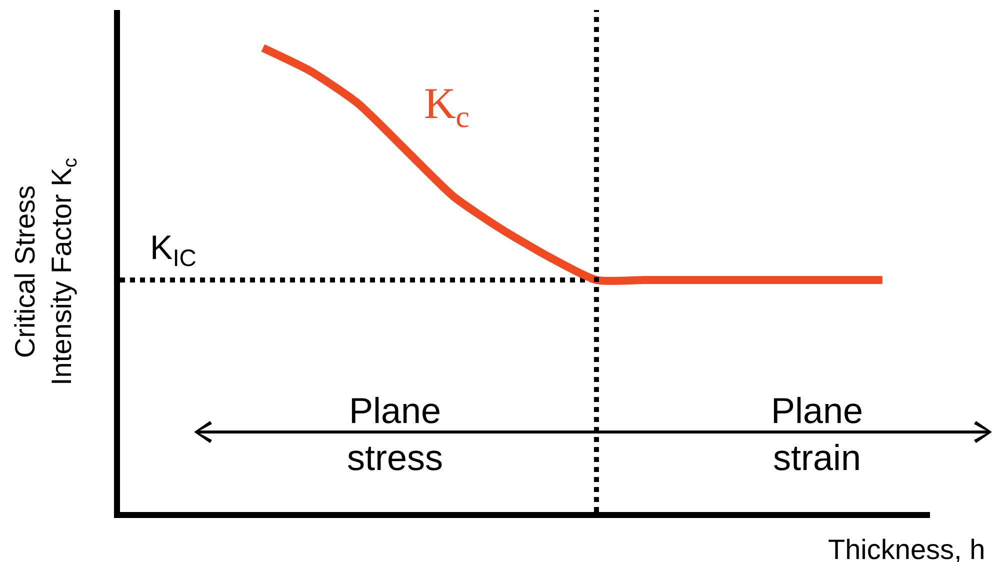  Describe the element at coordinates (817, 434) in the screenshot. I see `annotation: Plane strain` at that location.